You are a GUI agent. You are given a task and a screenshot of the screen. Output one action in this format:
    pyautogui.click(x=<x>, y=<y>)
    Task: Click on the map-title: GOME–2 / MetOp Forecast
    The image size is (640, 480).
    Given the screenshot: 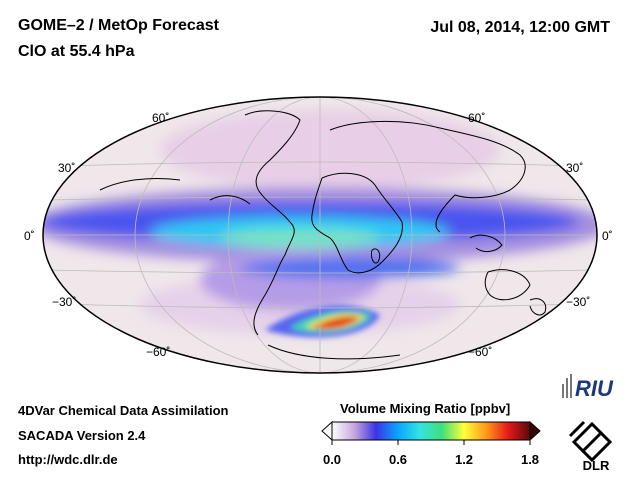 What is the action you would take?
    pyautogui.click(x=118, y=25)
    